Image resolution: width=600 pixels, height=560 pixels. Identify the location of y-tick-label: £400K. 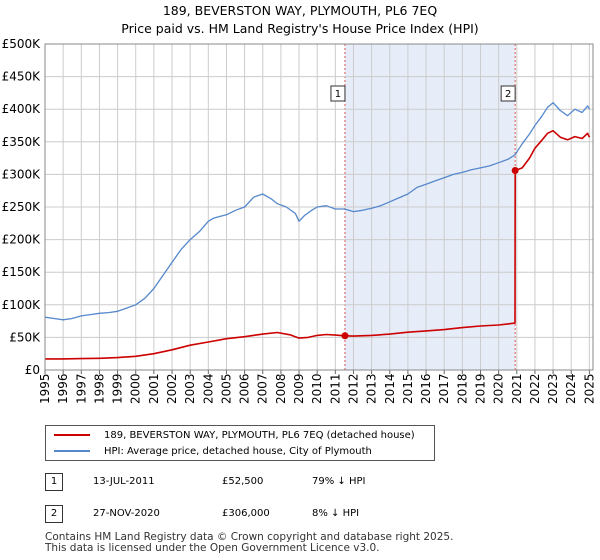
(22, 109).